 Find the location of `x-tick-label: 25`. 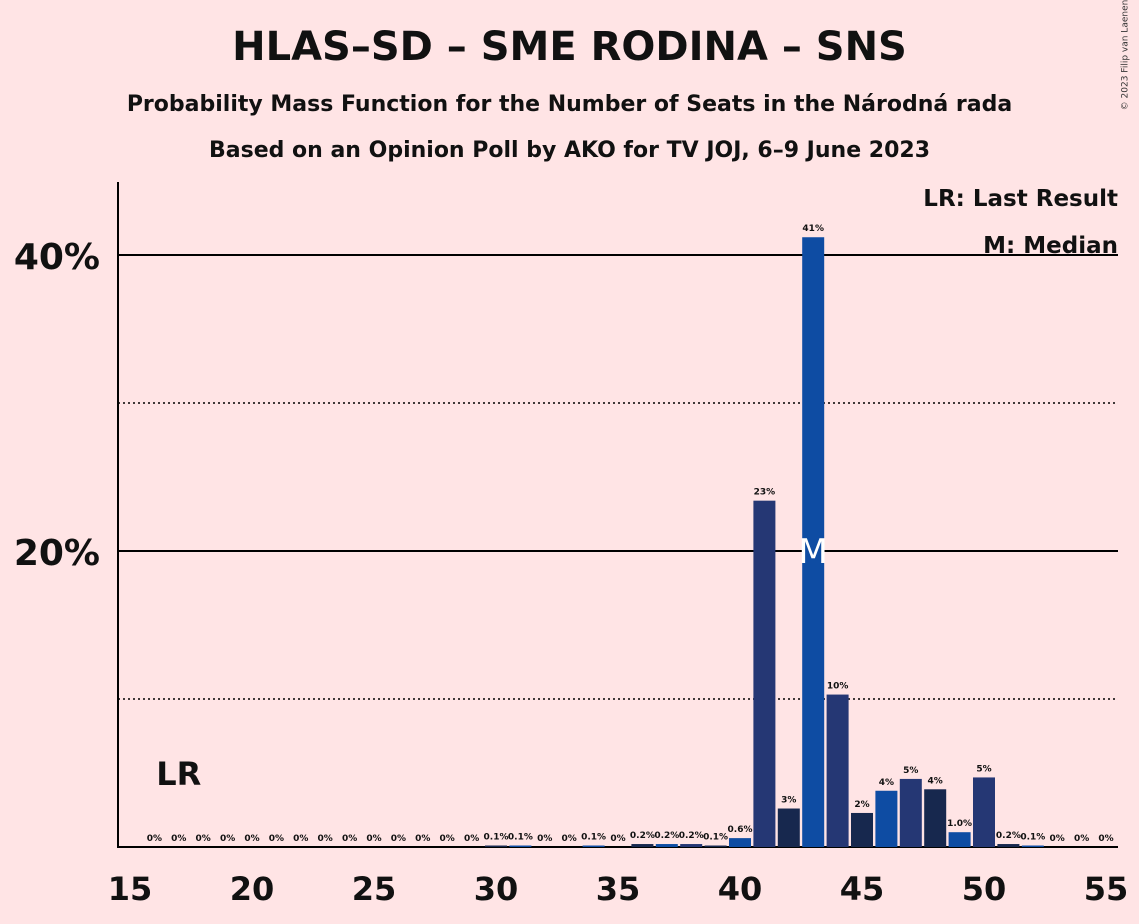

x-tick-label: 25 is located at coordinates (374, 889).